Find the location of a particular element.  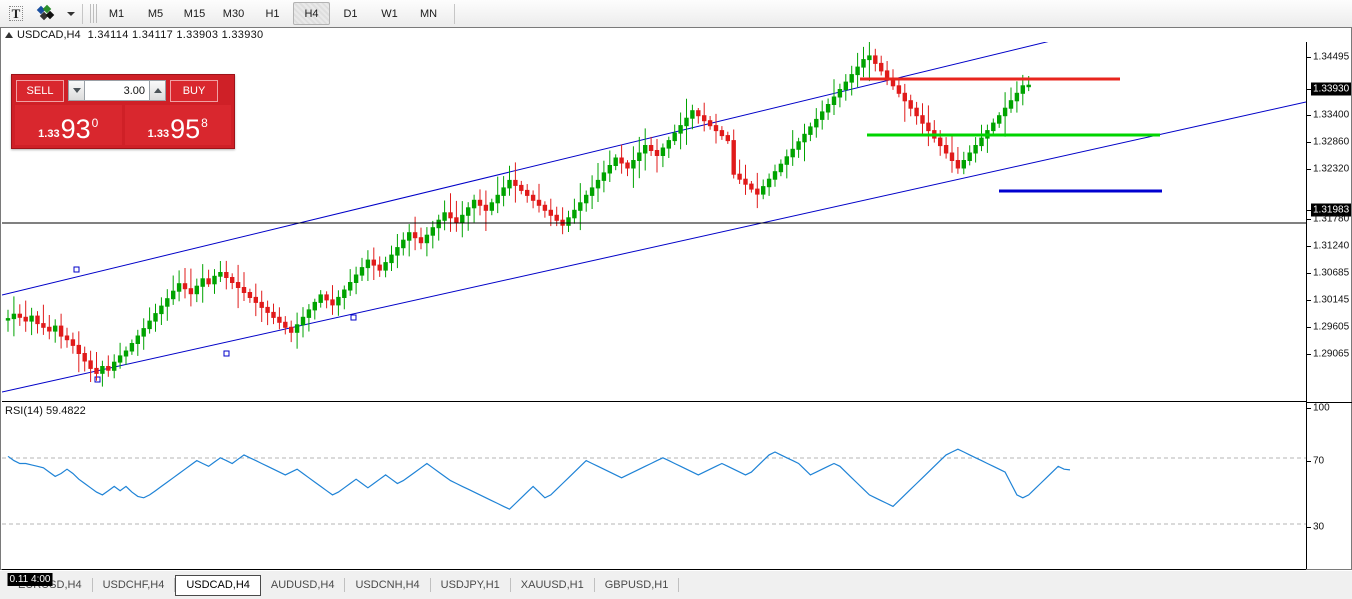

timeframe-m30: M30 is located at coordinates (233, 13).